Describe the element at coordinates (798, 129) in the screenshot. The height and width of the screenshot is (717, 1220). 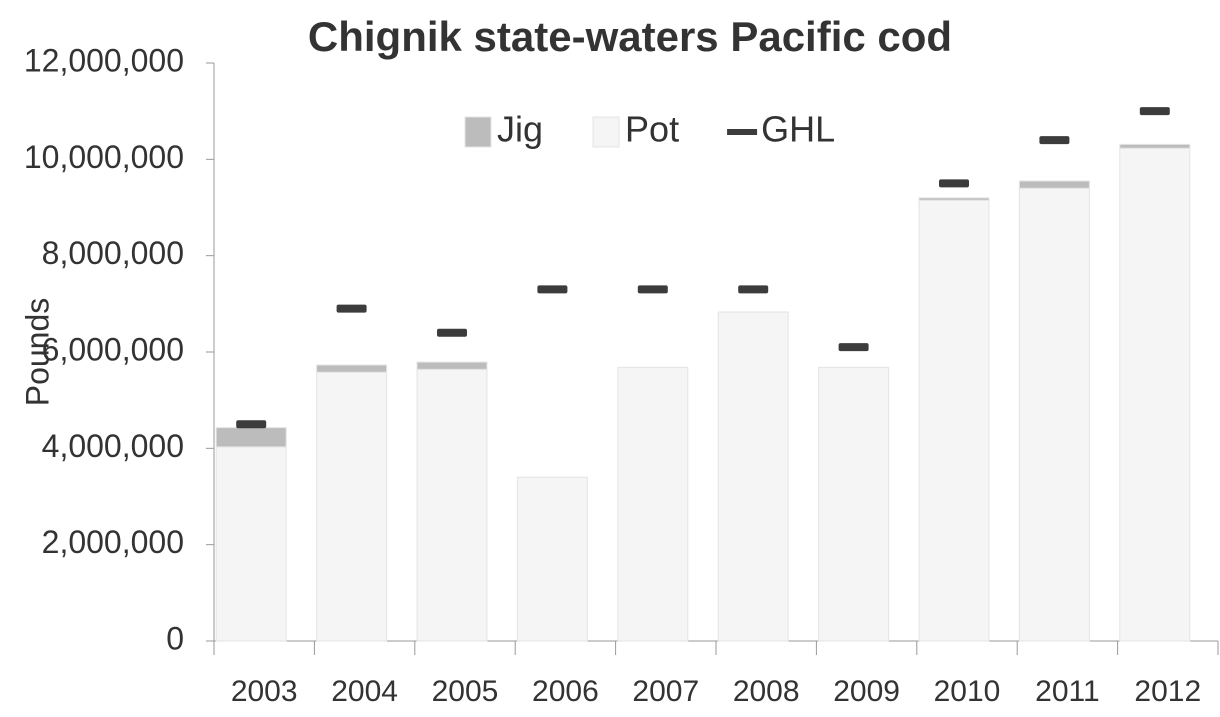
I see `legend-label: GHL` at that location.